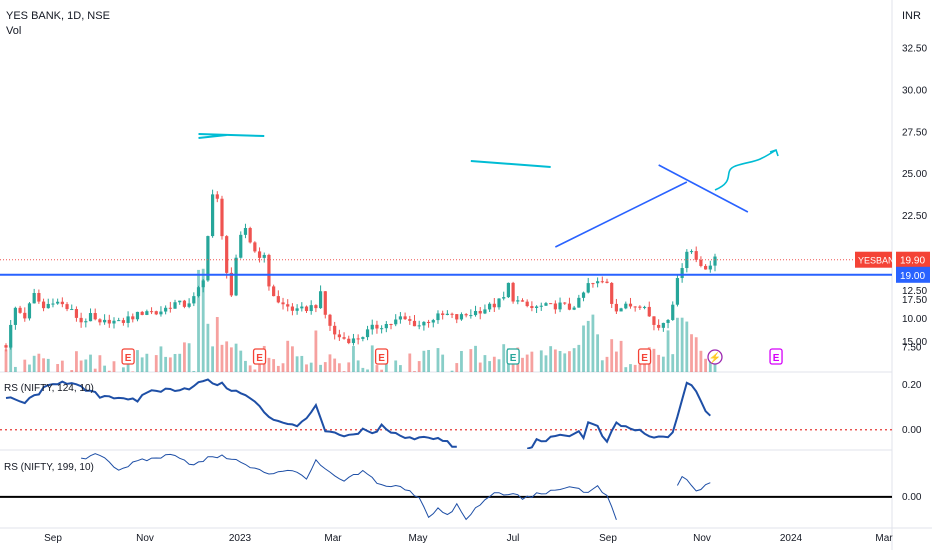 The image size is (932, 555). Describe the element at coordinates (49, 388) in the screenshot. I see `rs1-label: RS (NIFTY, 124, 10)` at that location.